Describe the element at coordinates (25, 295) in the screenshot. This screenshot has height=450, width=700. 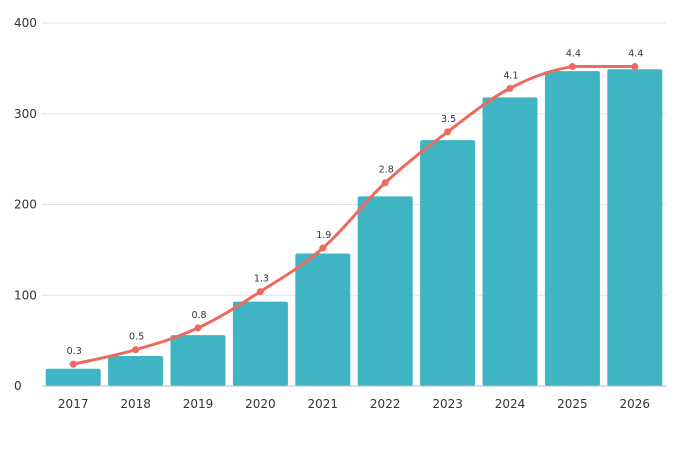
I see `y-tick-label: 100` at that location.